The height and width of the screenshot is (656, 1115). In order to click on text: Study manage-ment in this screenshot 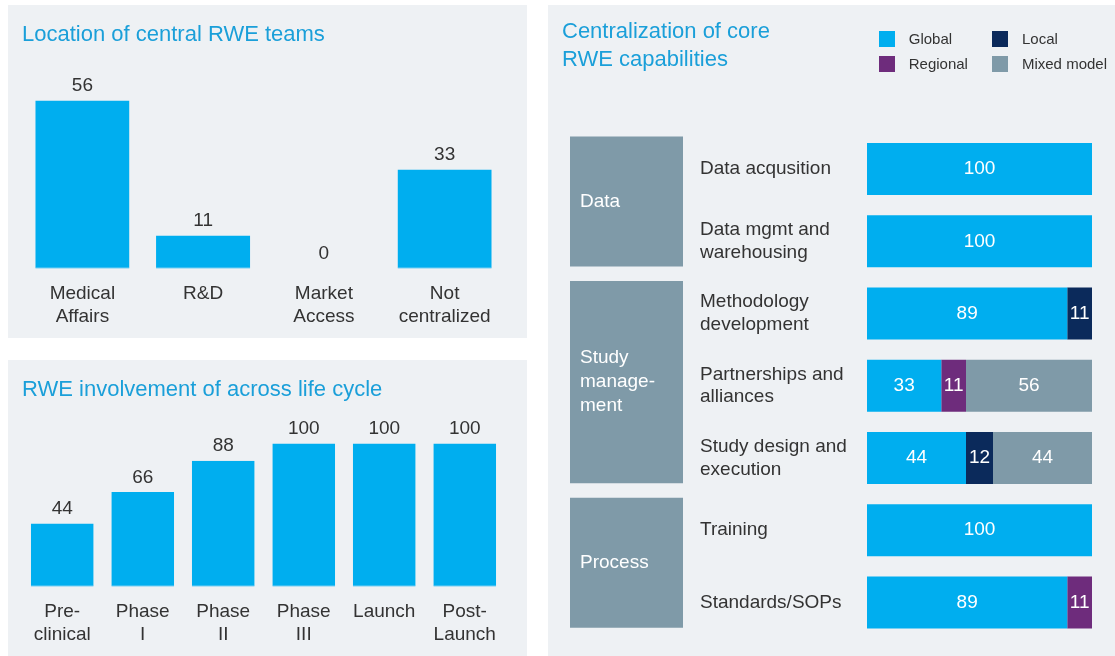, I will do `click(617, 381)`.